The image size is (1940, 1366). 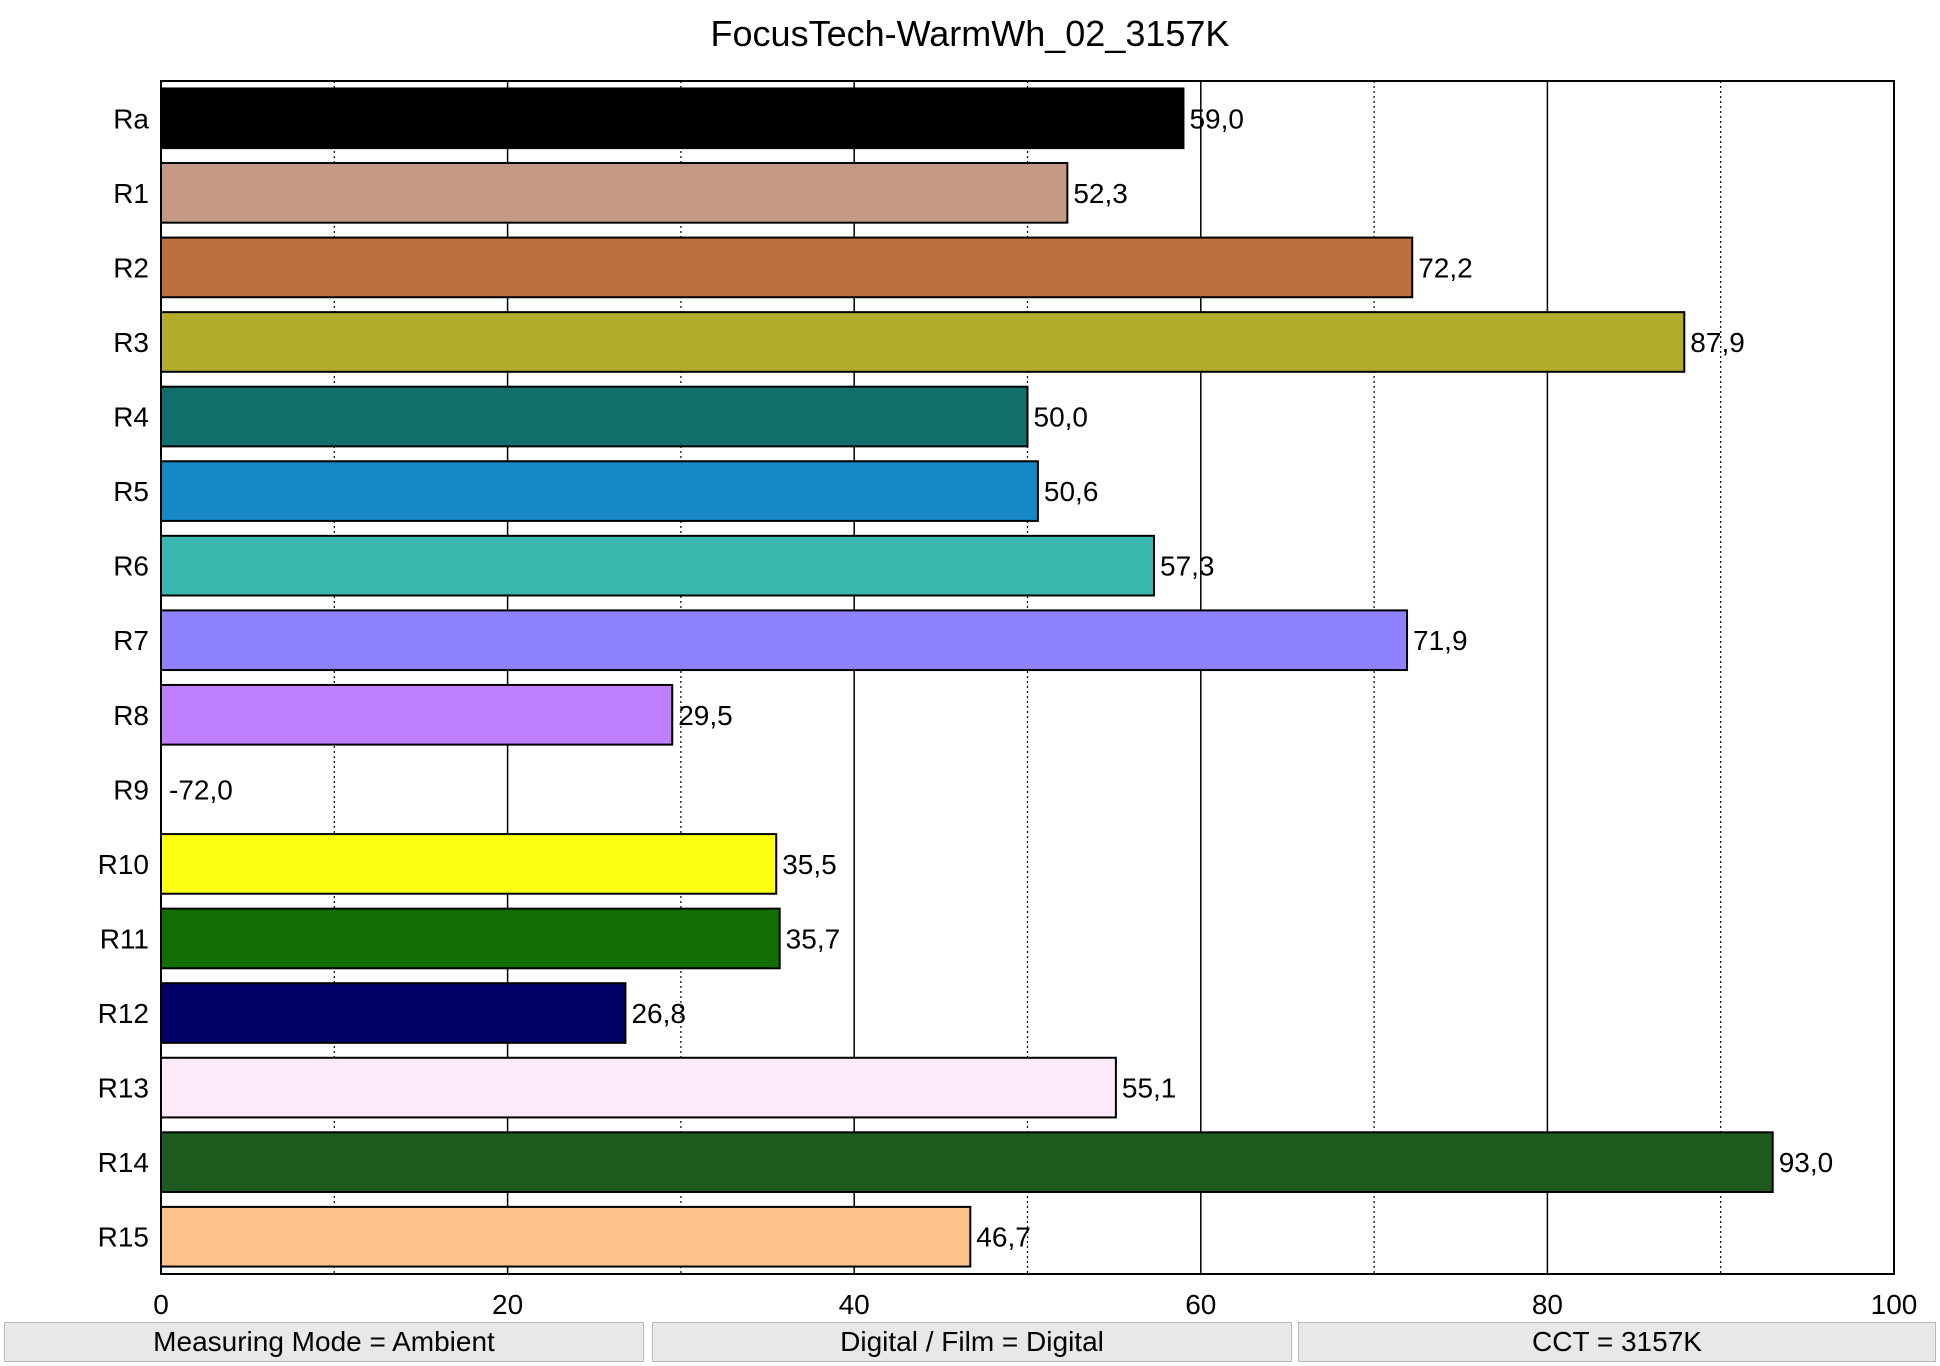 What do you see at coordinates (124, 938) in the screenshot?
I see `category-label: R11` at bounding box center [124, 938].